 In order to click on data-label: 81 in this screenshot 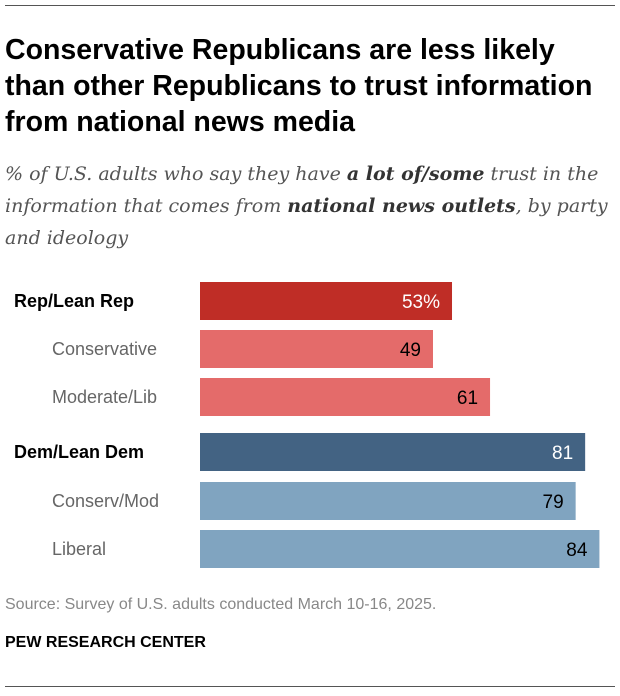, I will do `click(562, 453)`.